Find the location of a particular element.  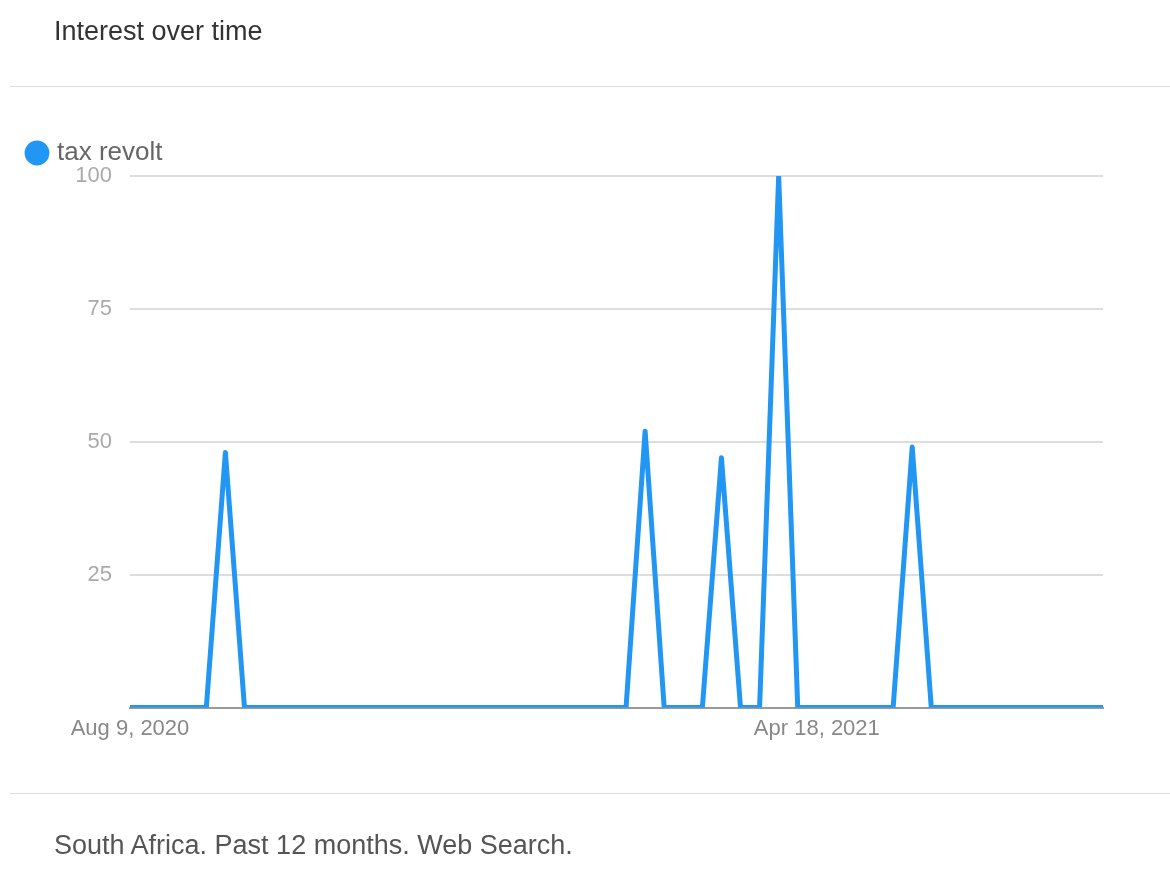

x-tick-label: Aug 9, 2020 is located at coordinates (130, 727).